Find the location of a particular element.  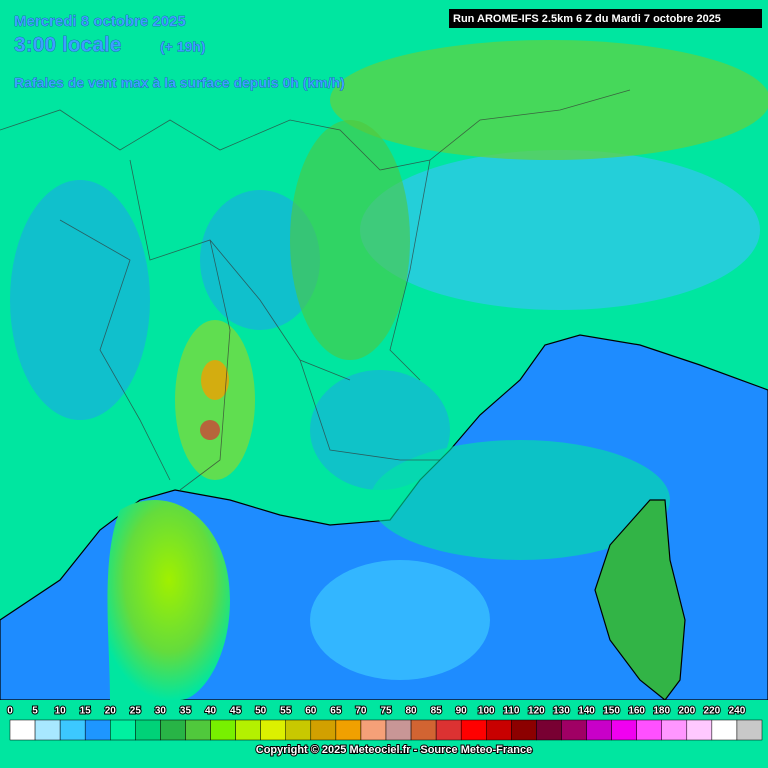

legend-label: 20 is located at coordinates (111, 711).